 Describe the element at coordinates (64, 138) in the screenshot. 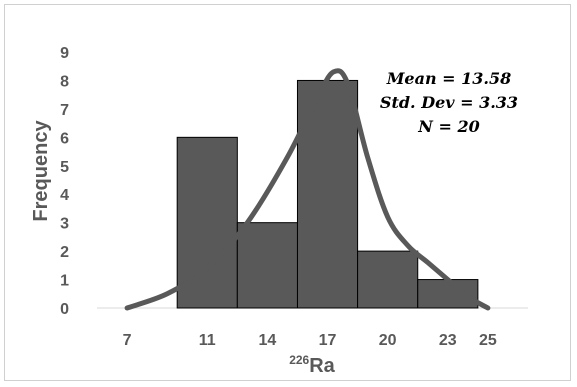

I see `y-tick-label: 6` at that location.